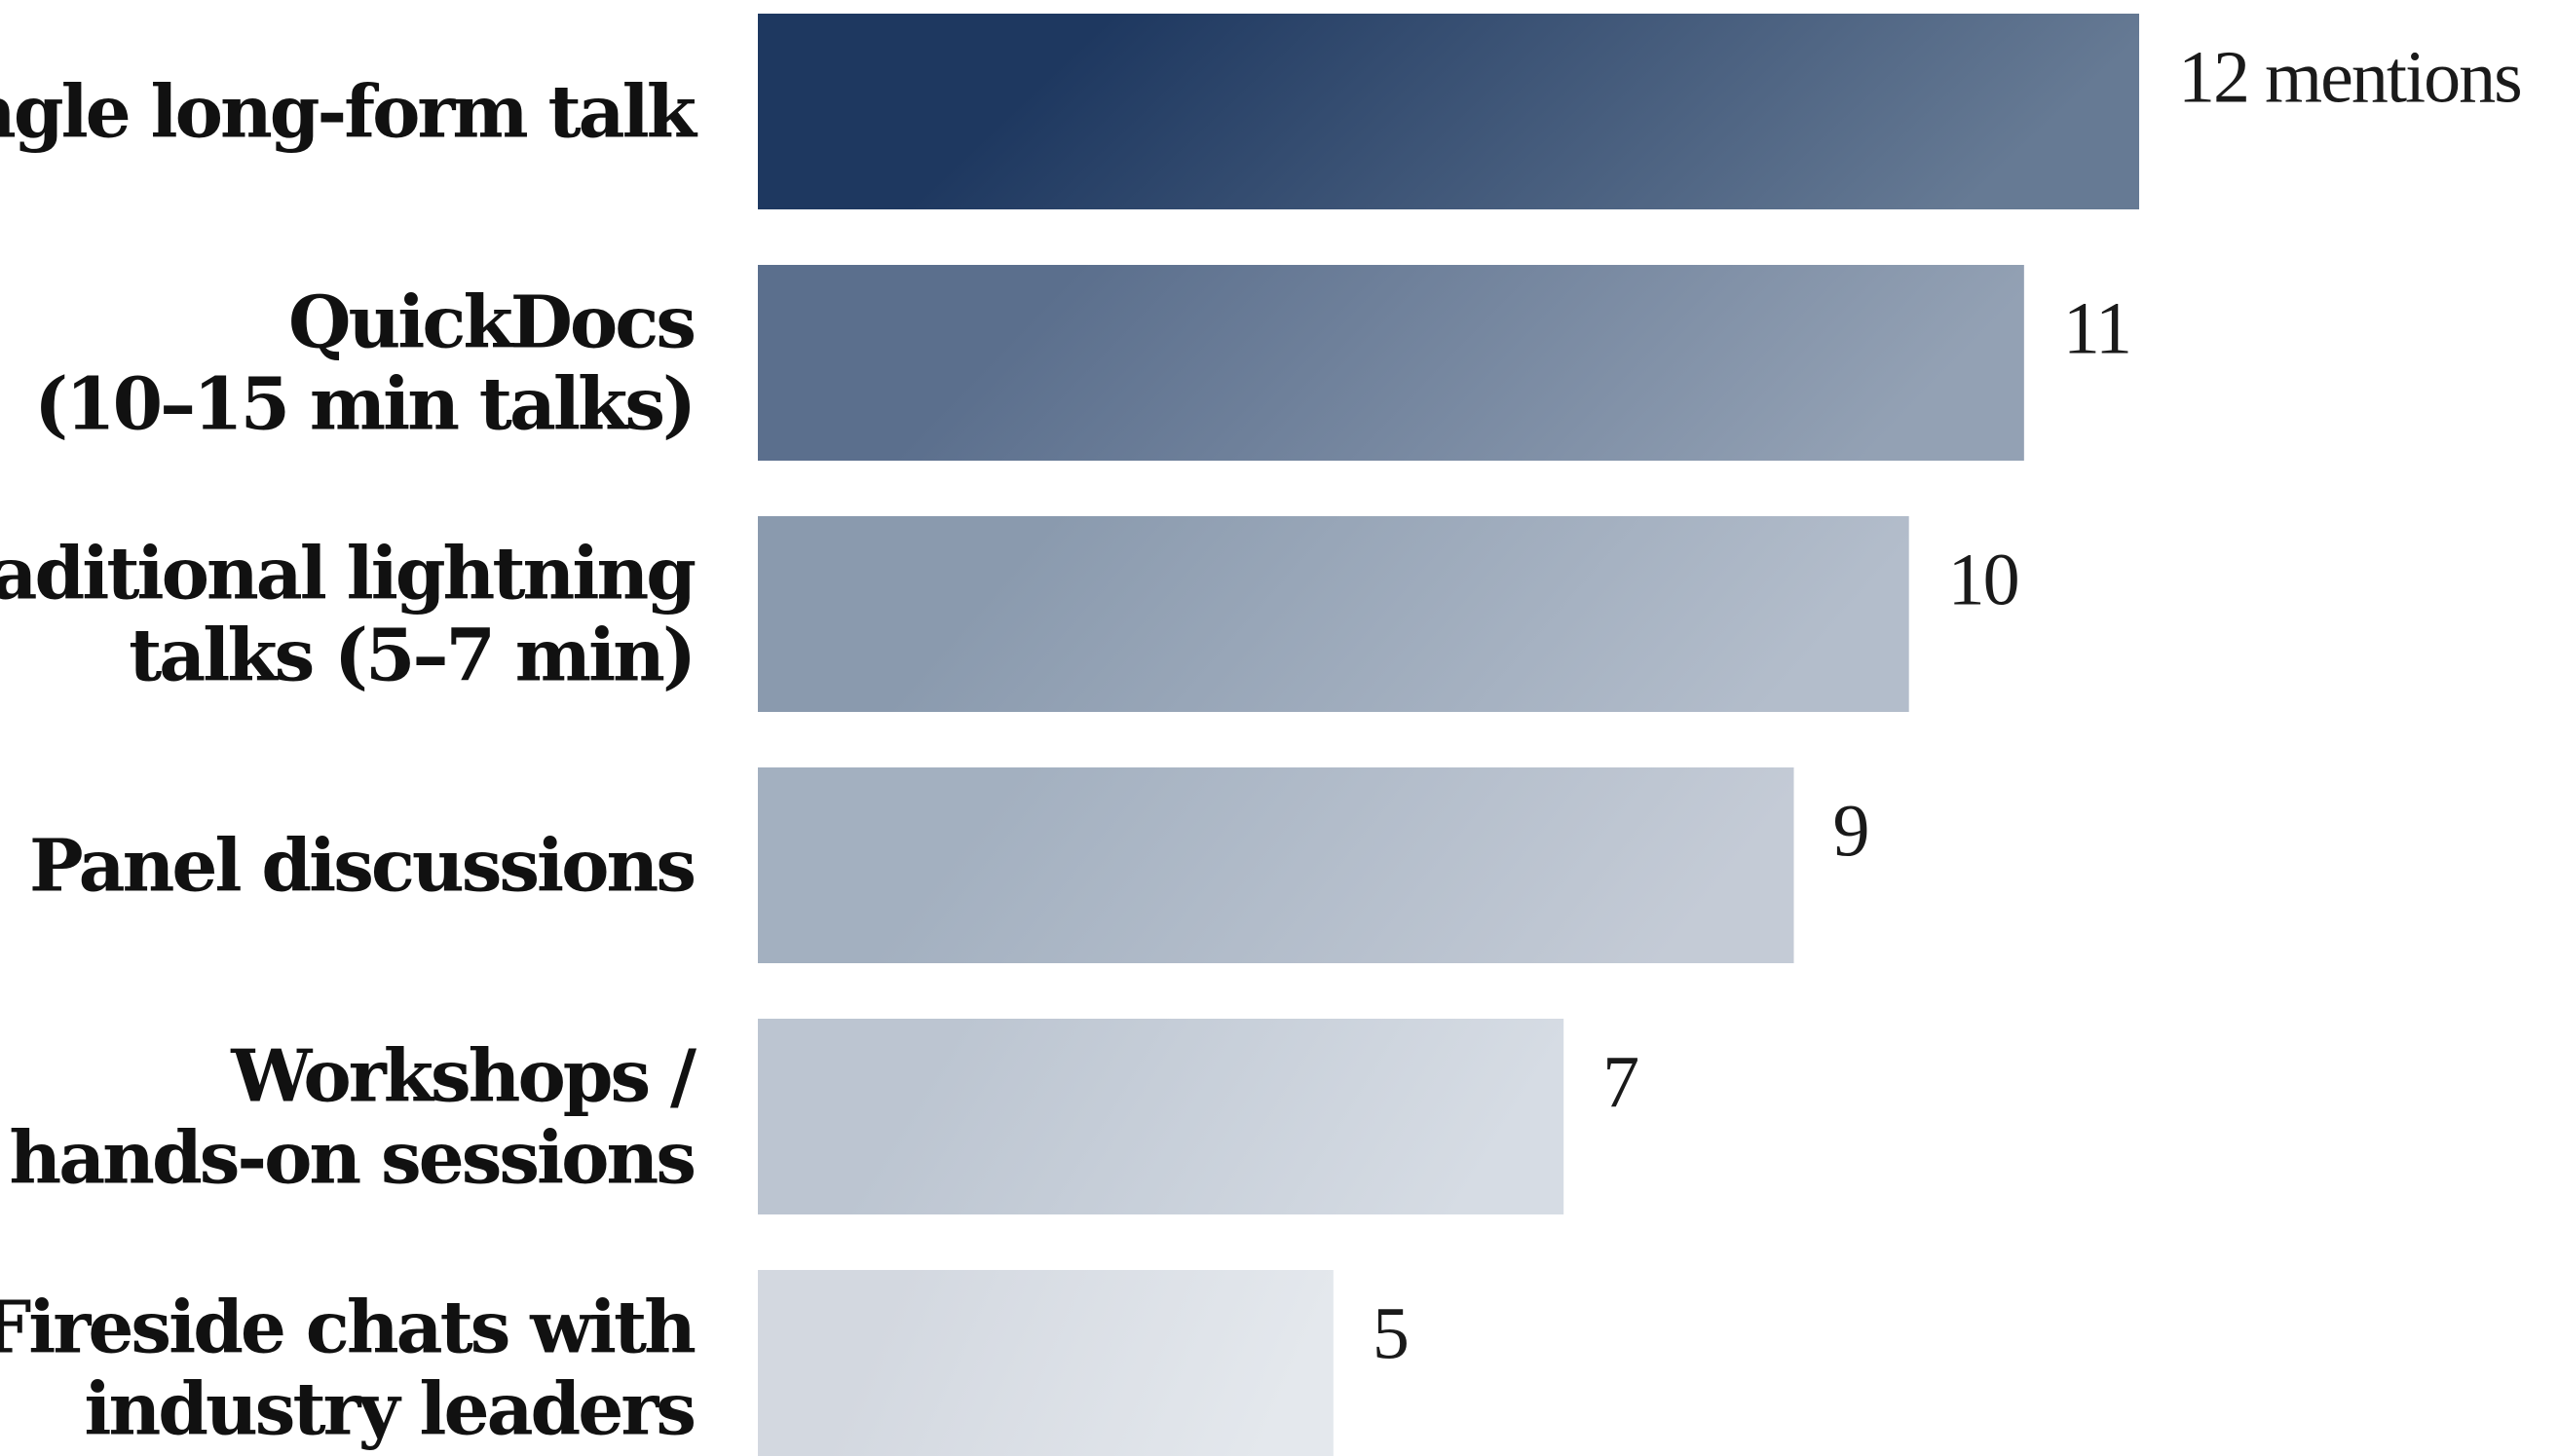 The width and height of the screenshot is (2559, 1456). What do you see at coordinates (364, 364) in the screenshot?
I see `category-label-2: QuickDocs (10–15 min talks)` at bounding box center [364, 364].